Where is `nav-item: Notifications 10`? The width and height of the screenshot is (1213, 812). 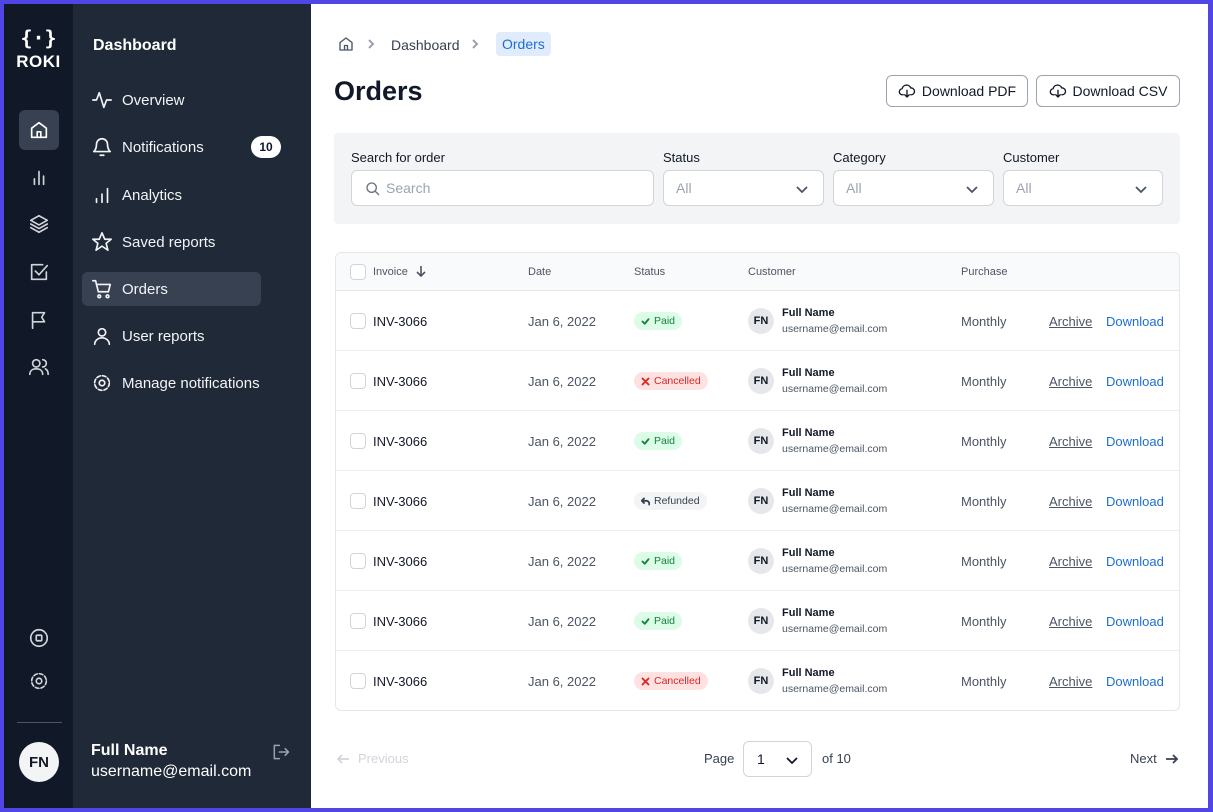
nav-item: Notifications 10 is located at coordinates (181, 147).